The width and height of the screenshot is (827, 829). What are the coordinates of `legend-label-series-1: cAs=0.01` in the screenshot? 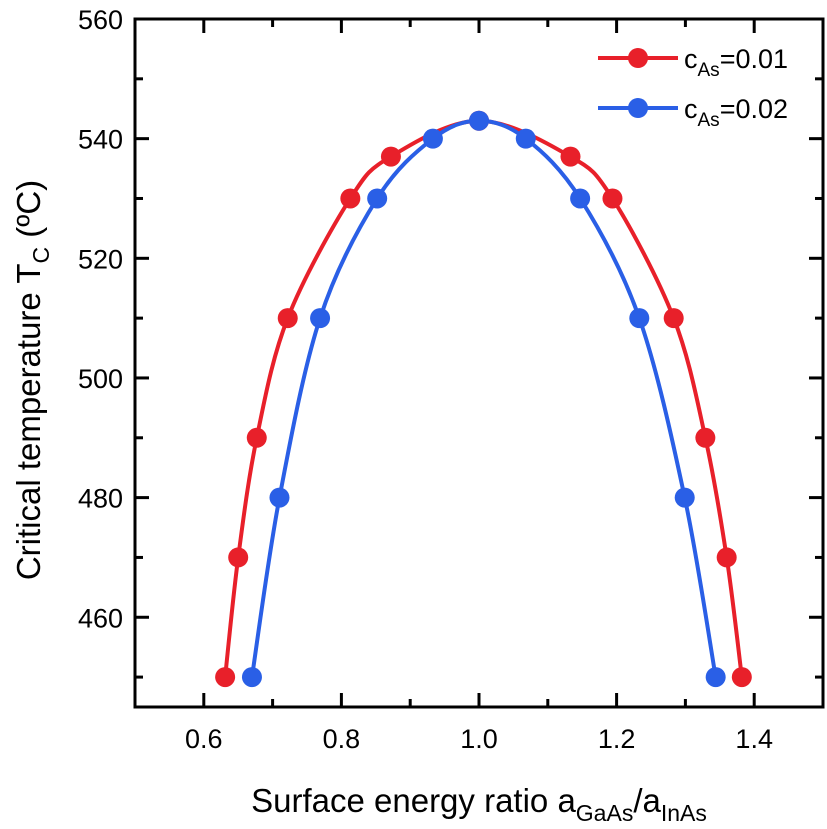 It's located at (736, 62).